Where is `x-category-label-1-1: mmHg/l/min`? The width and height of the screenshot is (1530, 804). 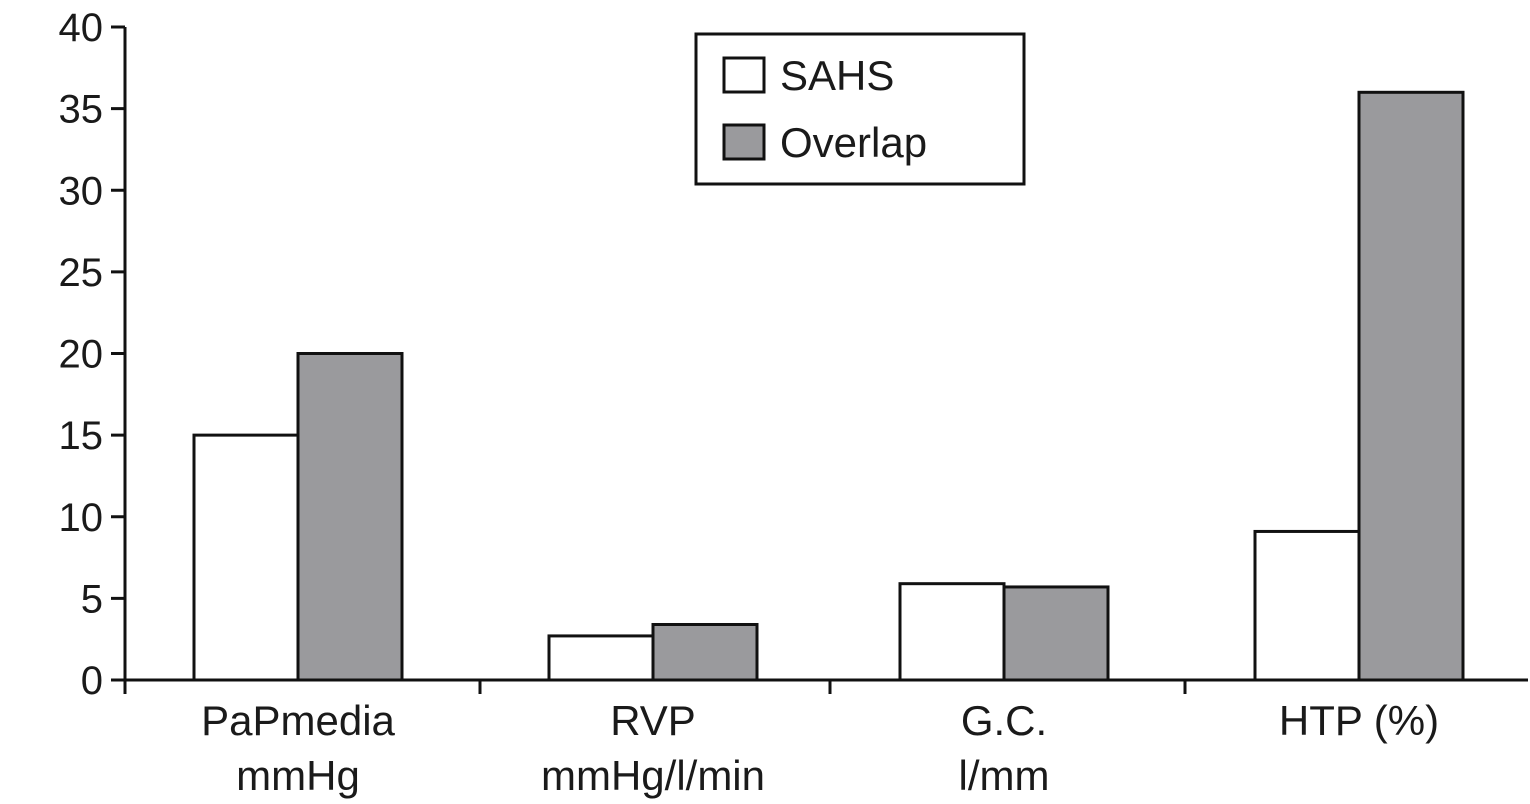
x-category-label-1-1: mmHg/l/min is located at coordinates (653, 775).